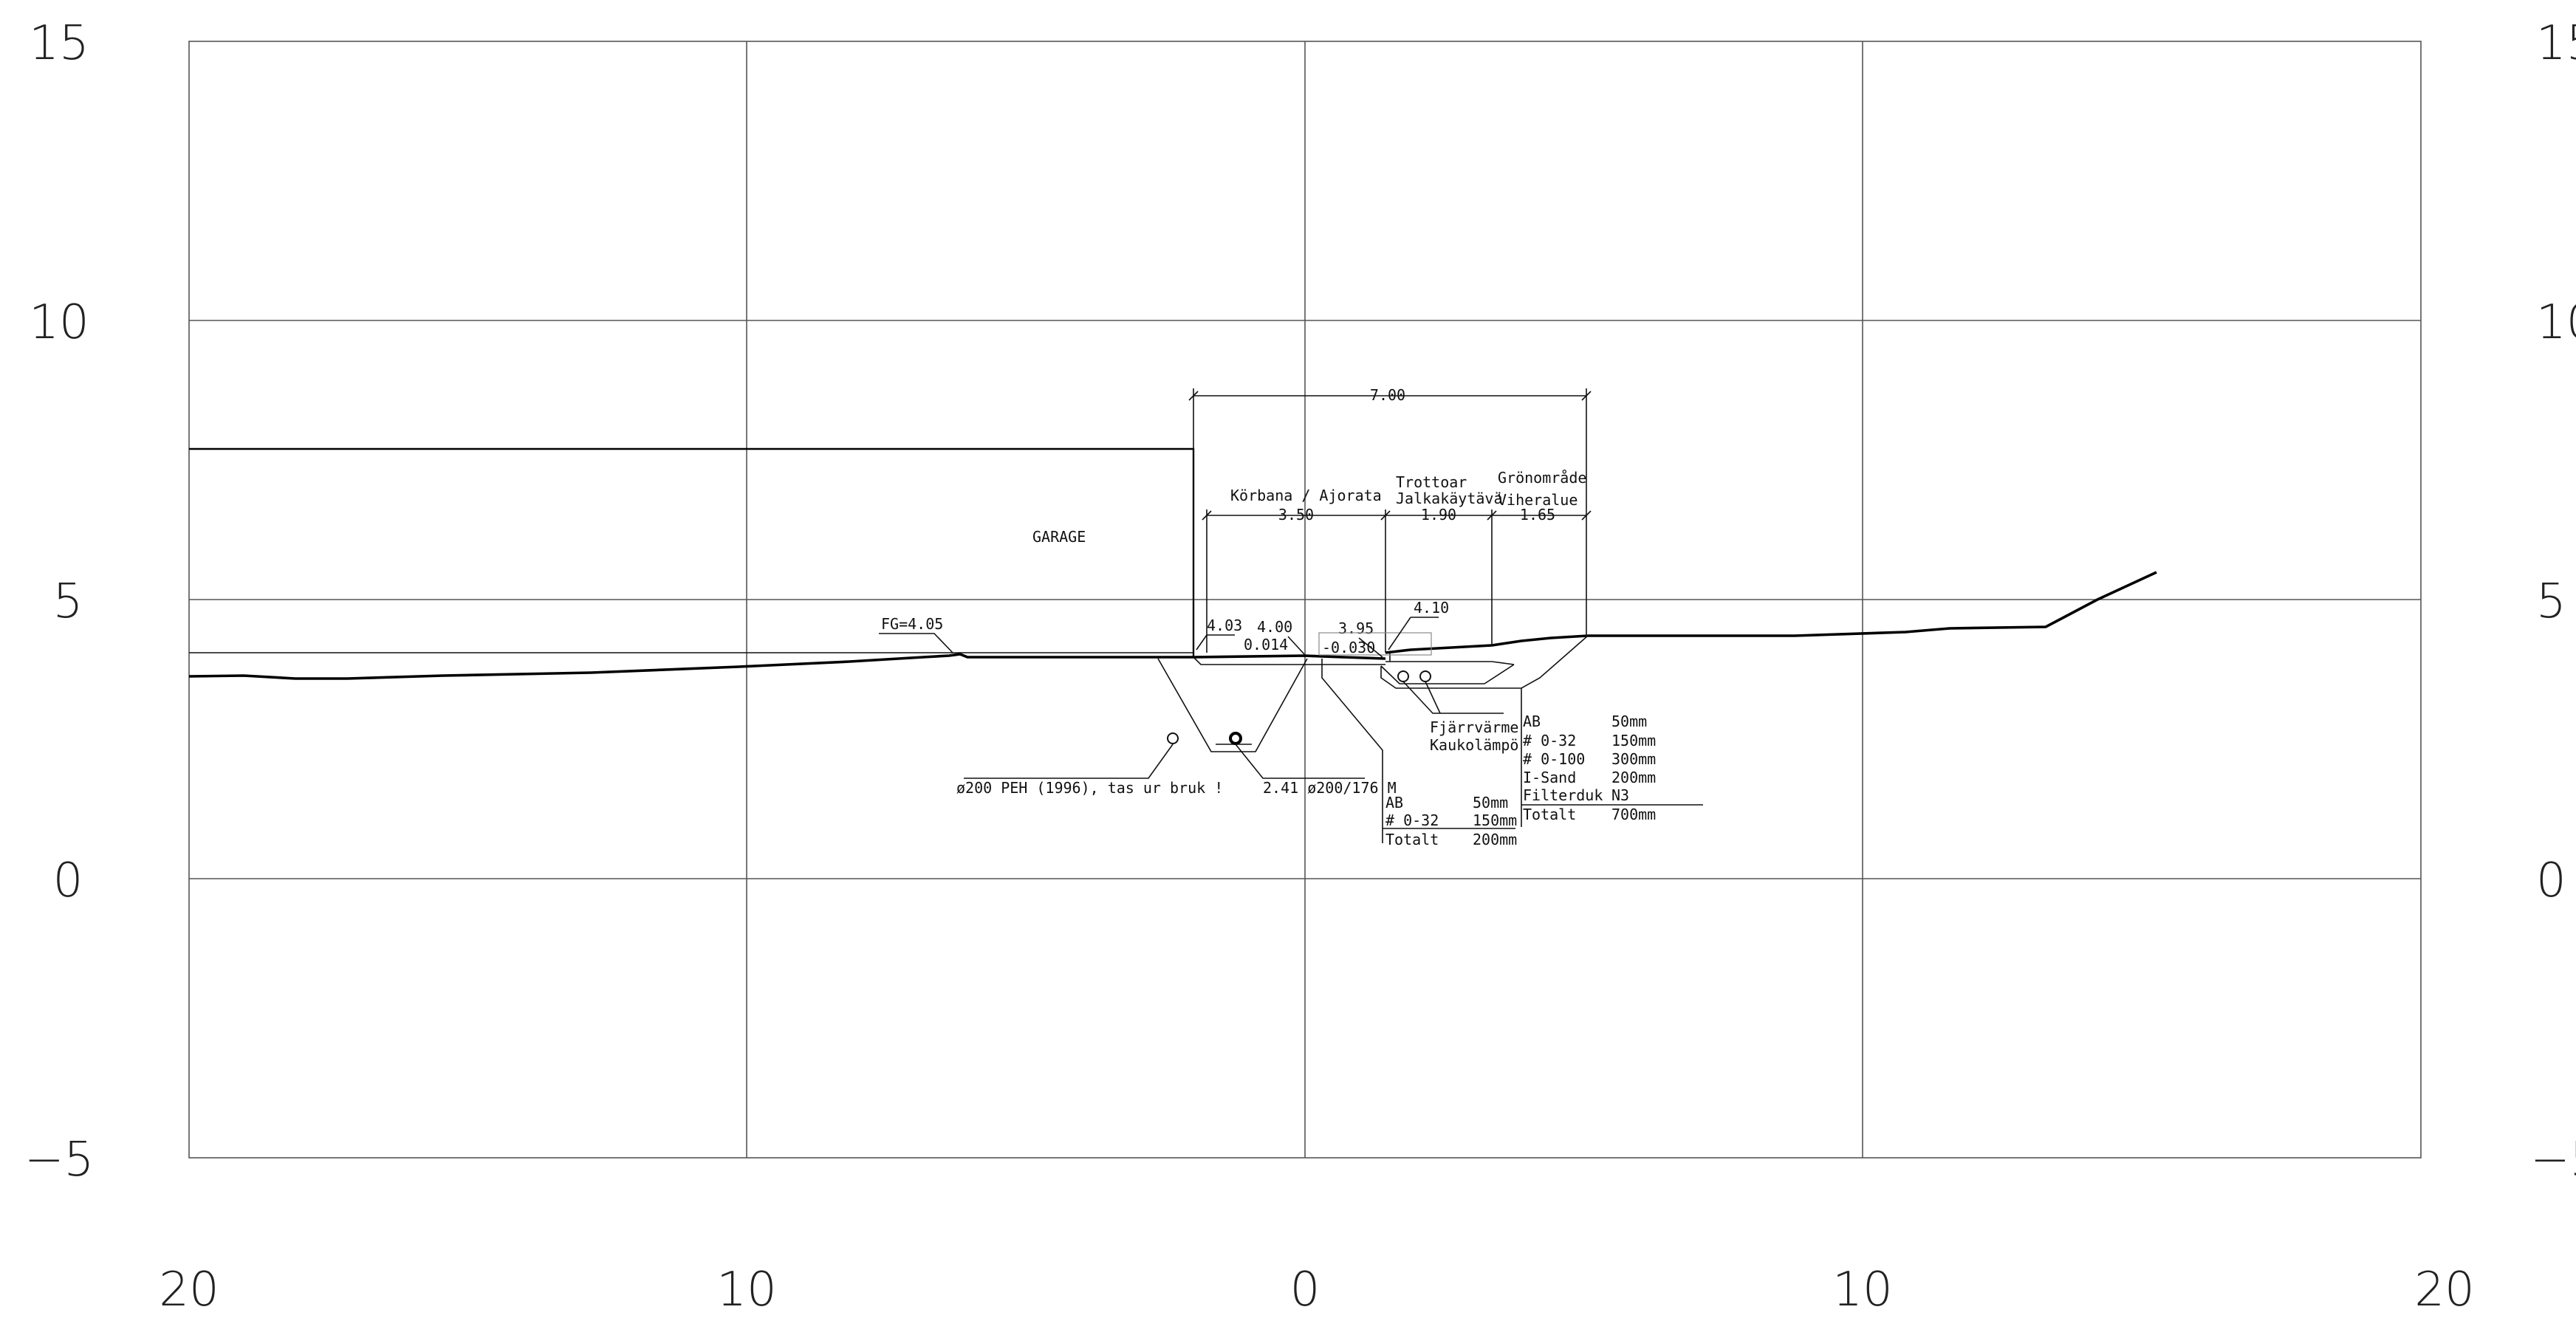  I want to click on sidewalk-title-sv: Trottoar, so click(1431, 482).